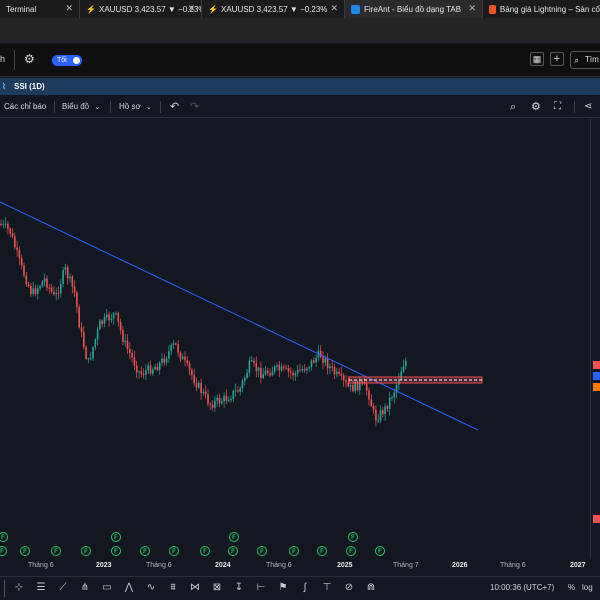  Describe the element at coordinates (536, 107) in the screenshot. I see `settings-icon: ⚙` at that location.